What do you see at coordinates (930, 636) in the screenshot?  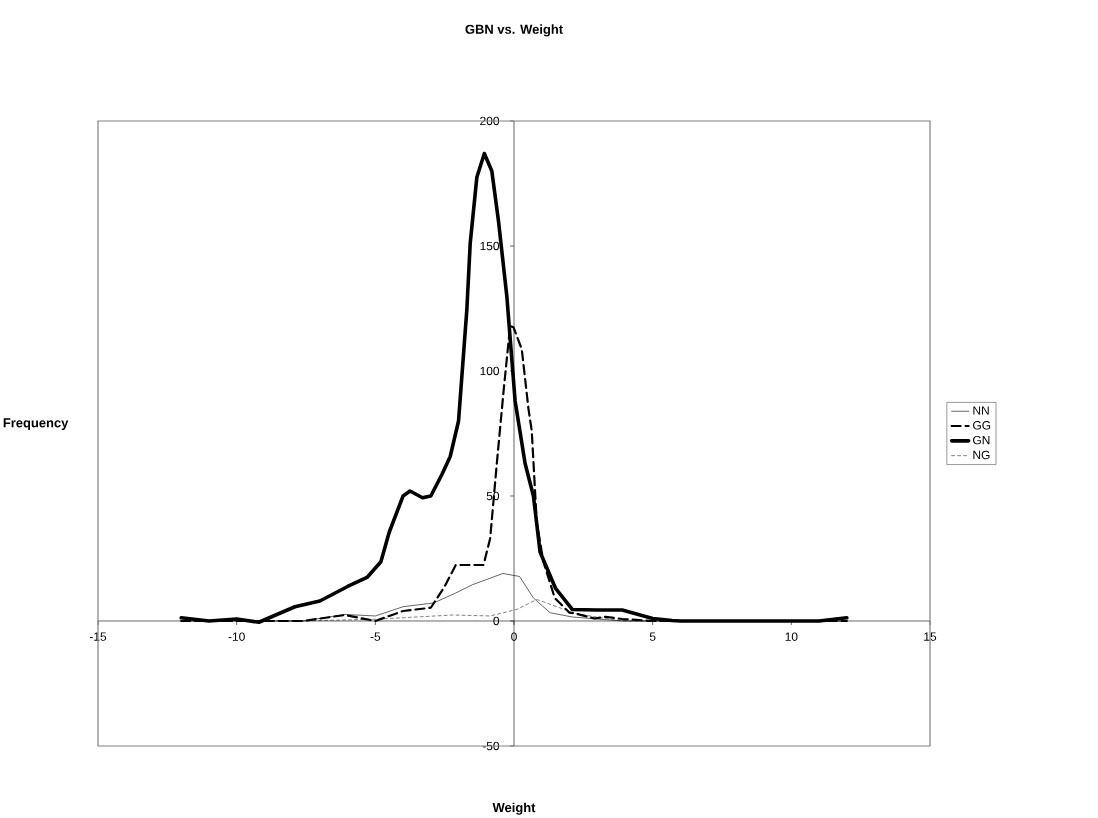 I see `x-tick-label: 15` at bounding box center [930, 636].